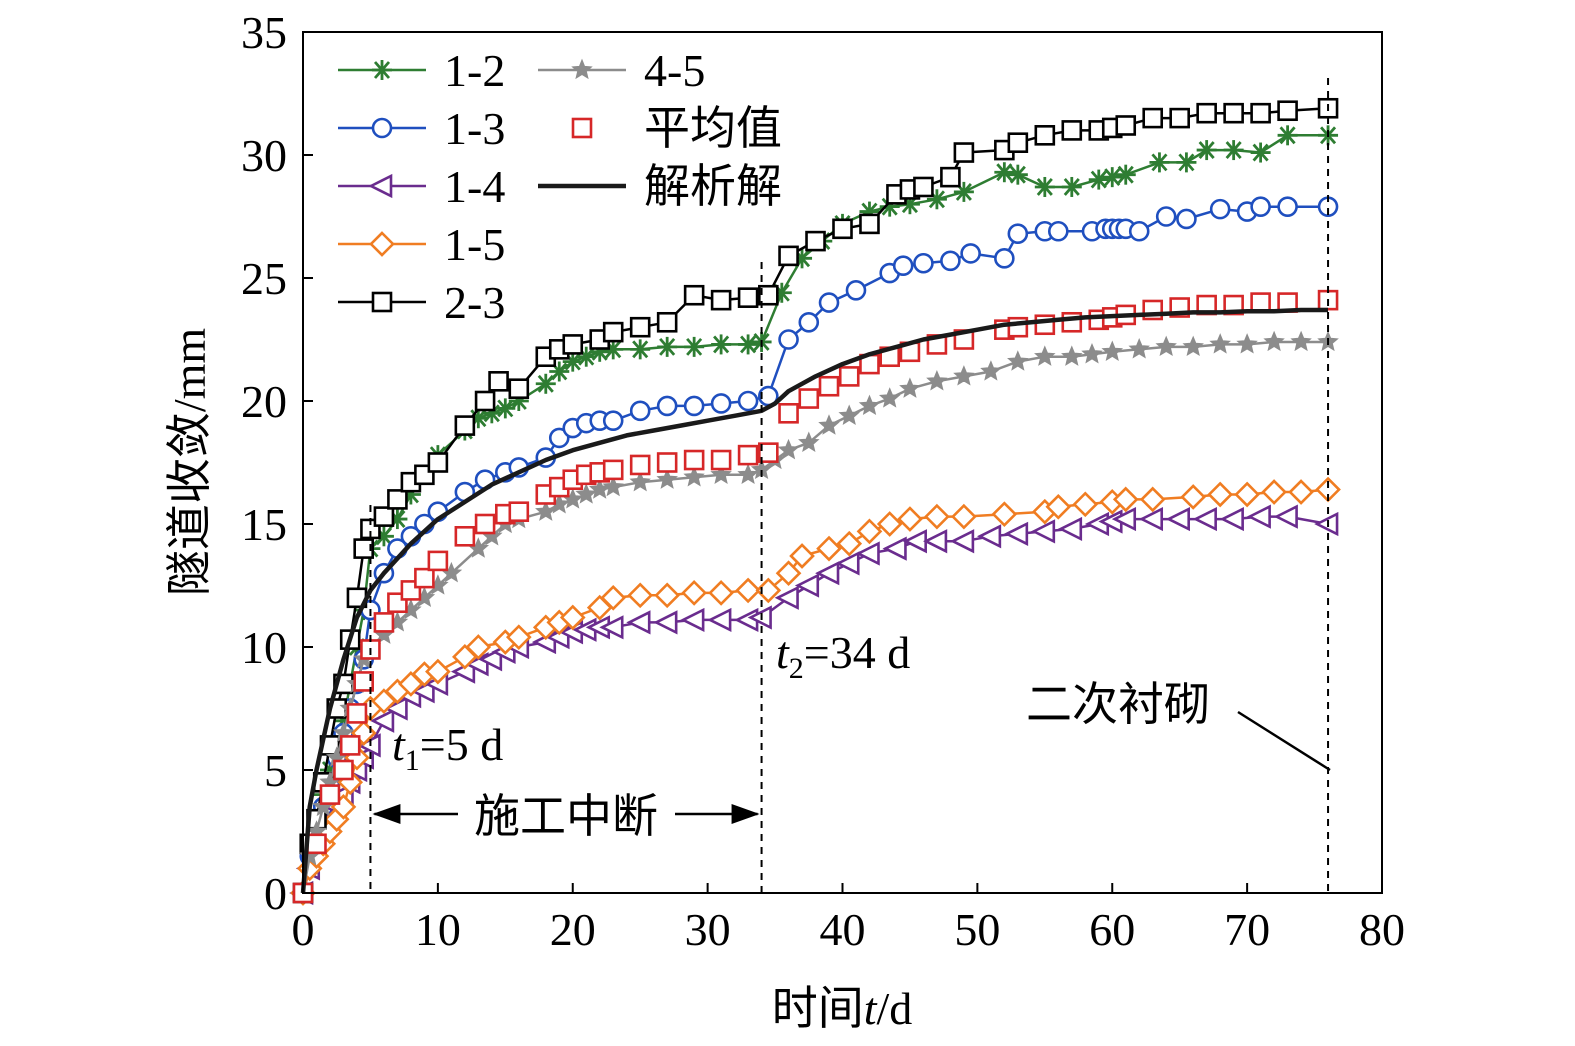 The width and height of the screenshot is (1575, 1046). I want to click on legend-label: 1-4, so click(474, 186).